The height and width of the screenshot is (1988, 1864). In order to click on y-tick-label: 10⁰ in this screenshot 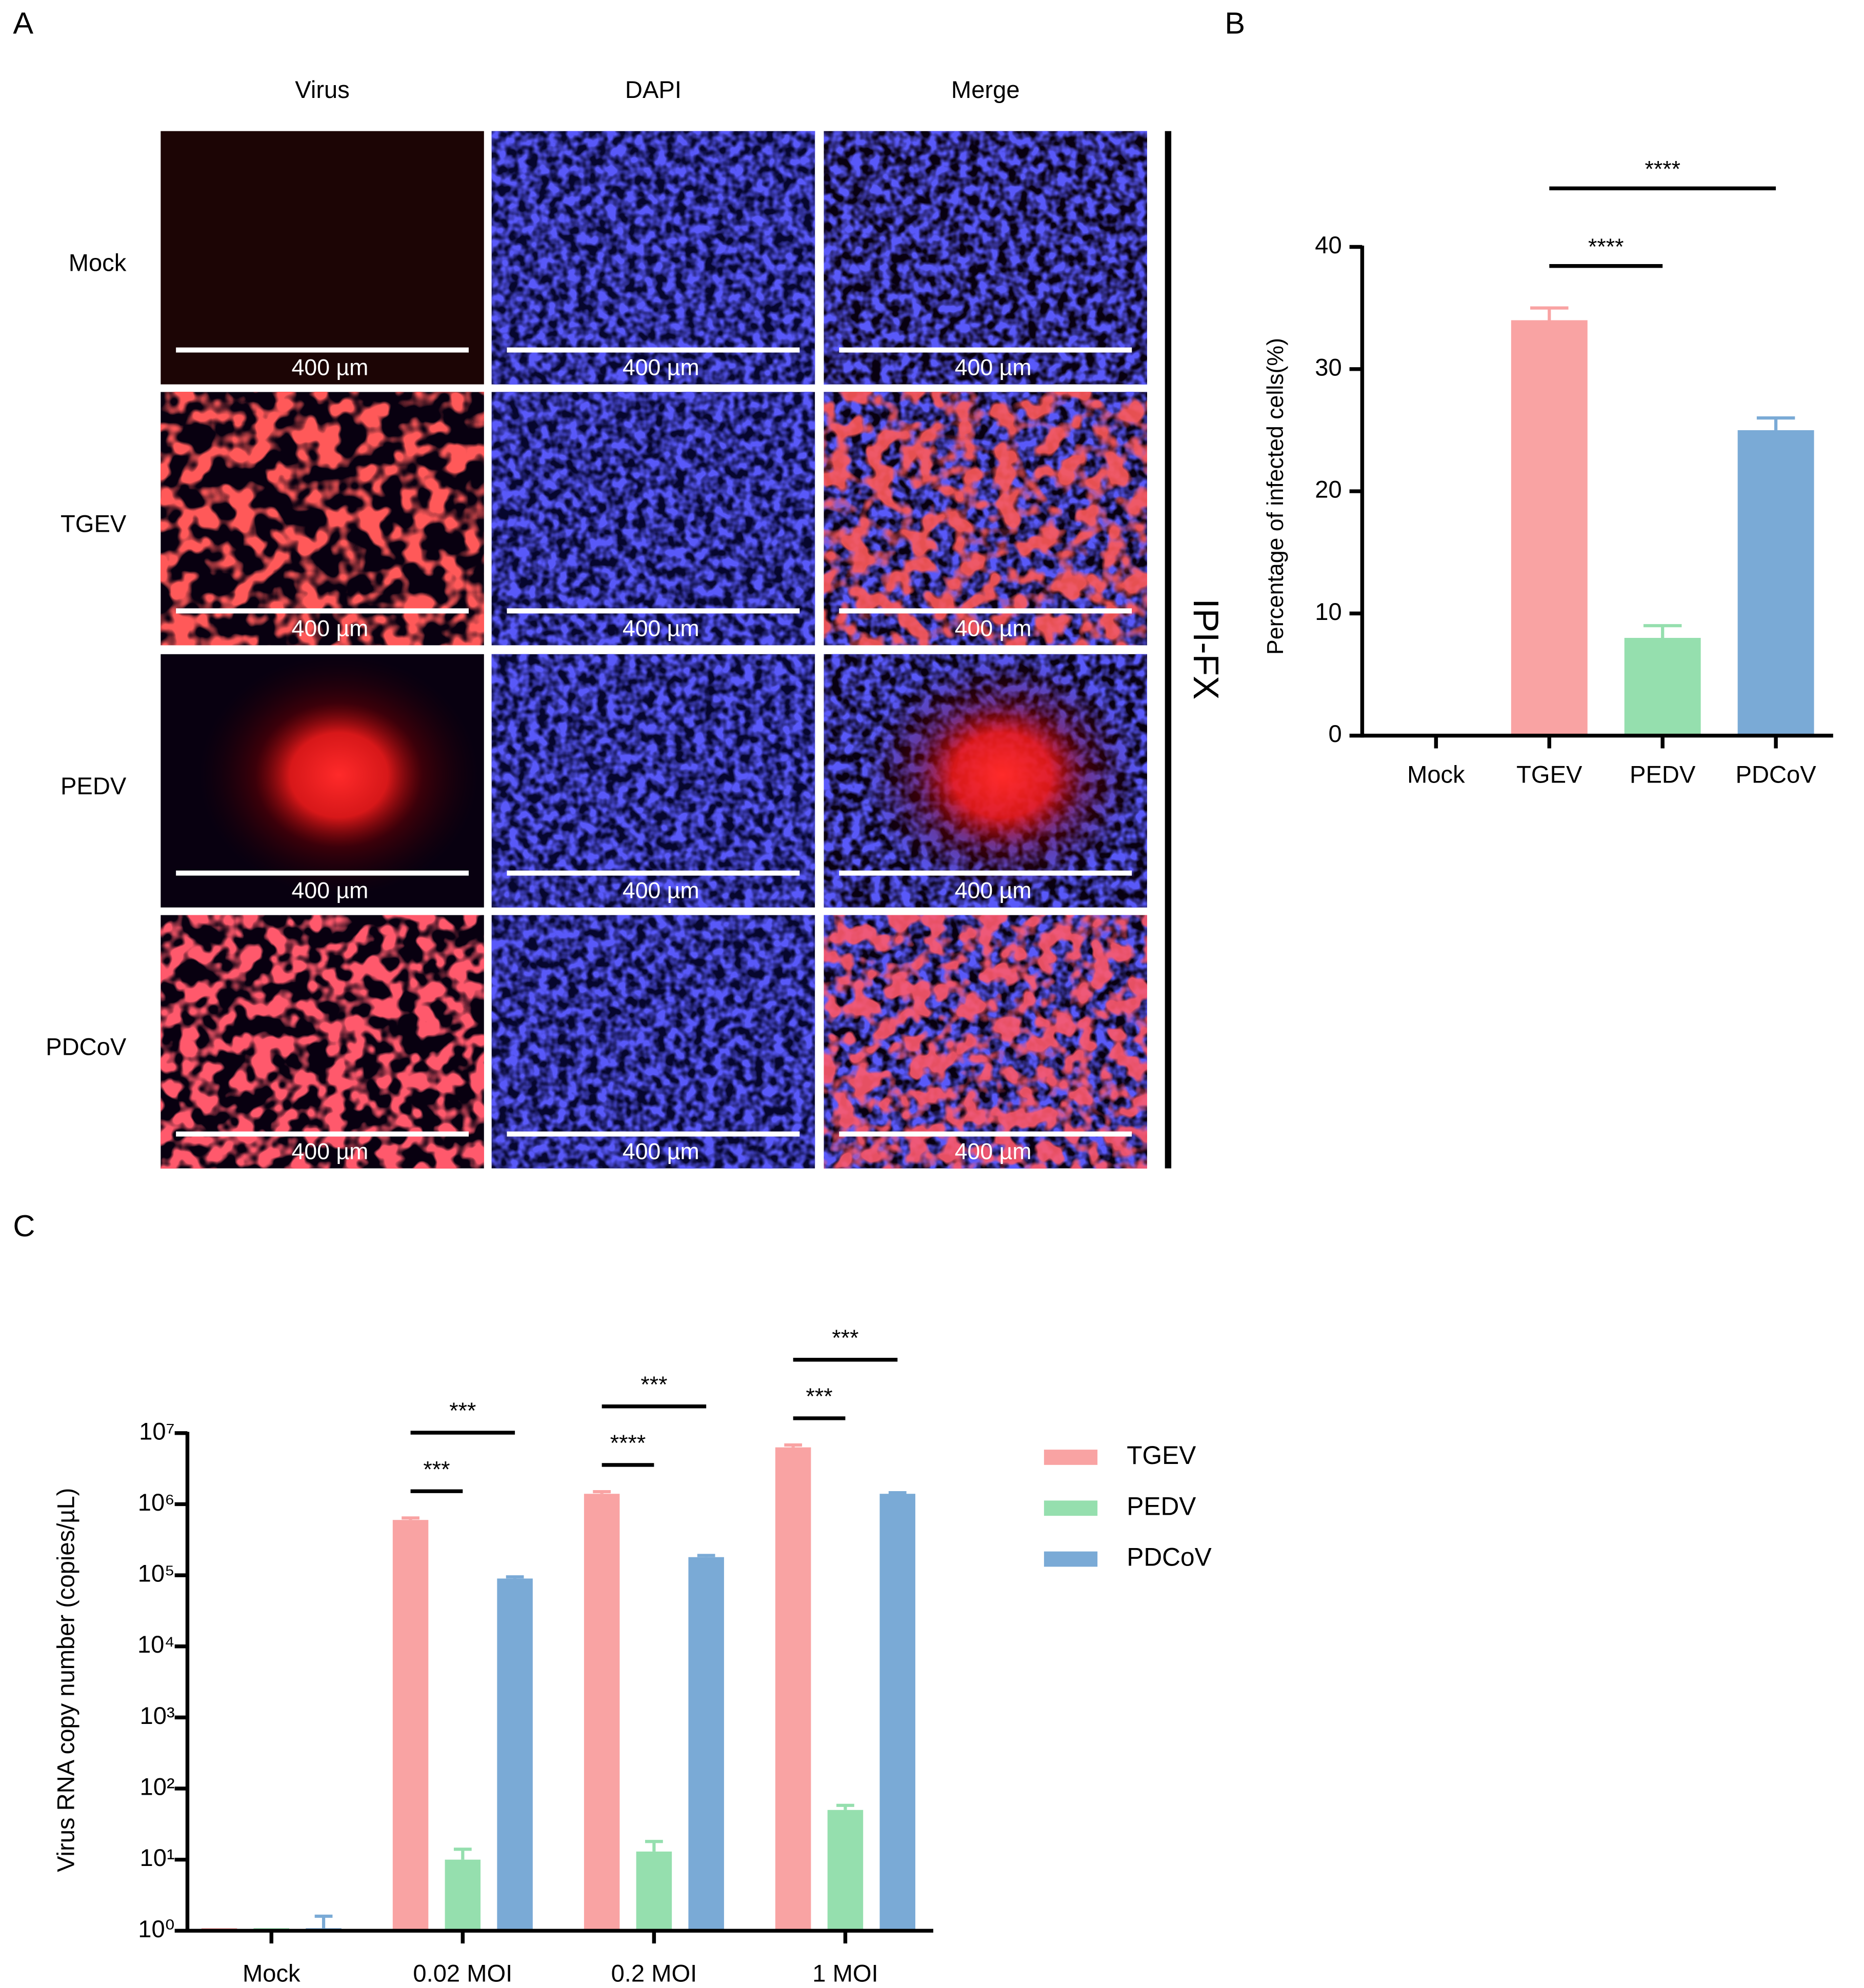, I will do `click(156, 1928)`.